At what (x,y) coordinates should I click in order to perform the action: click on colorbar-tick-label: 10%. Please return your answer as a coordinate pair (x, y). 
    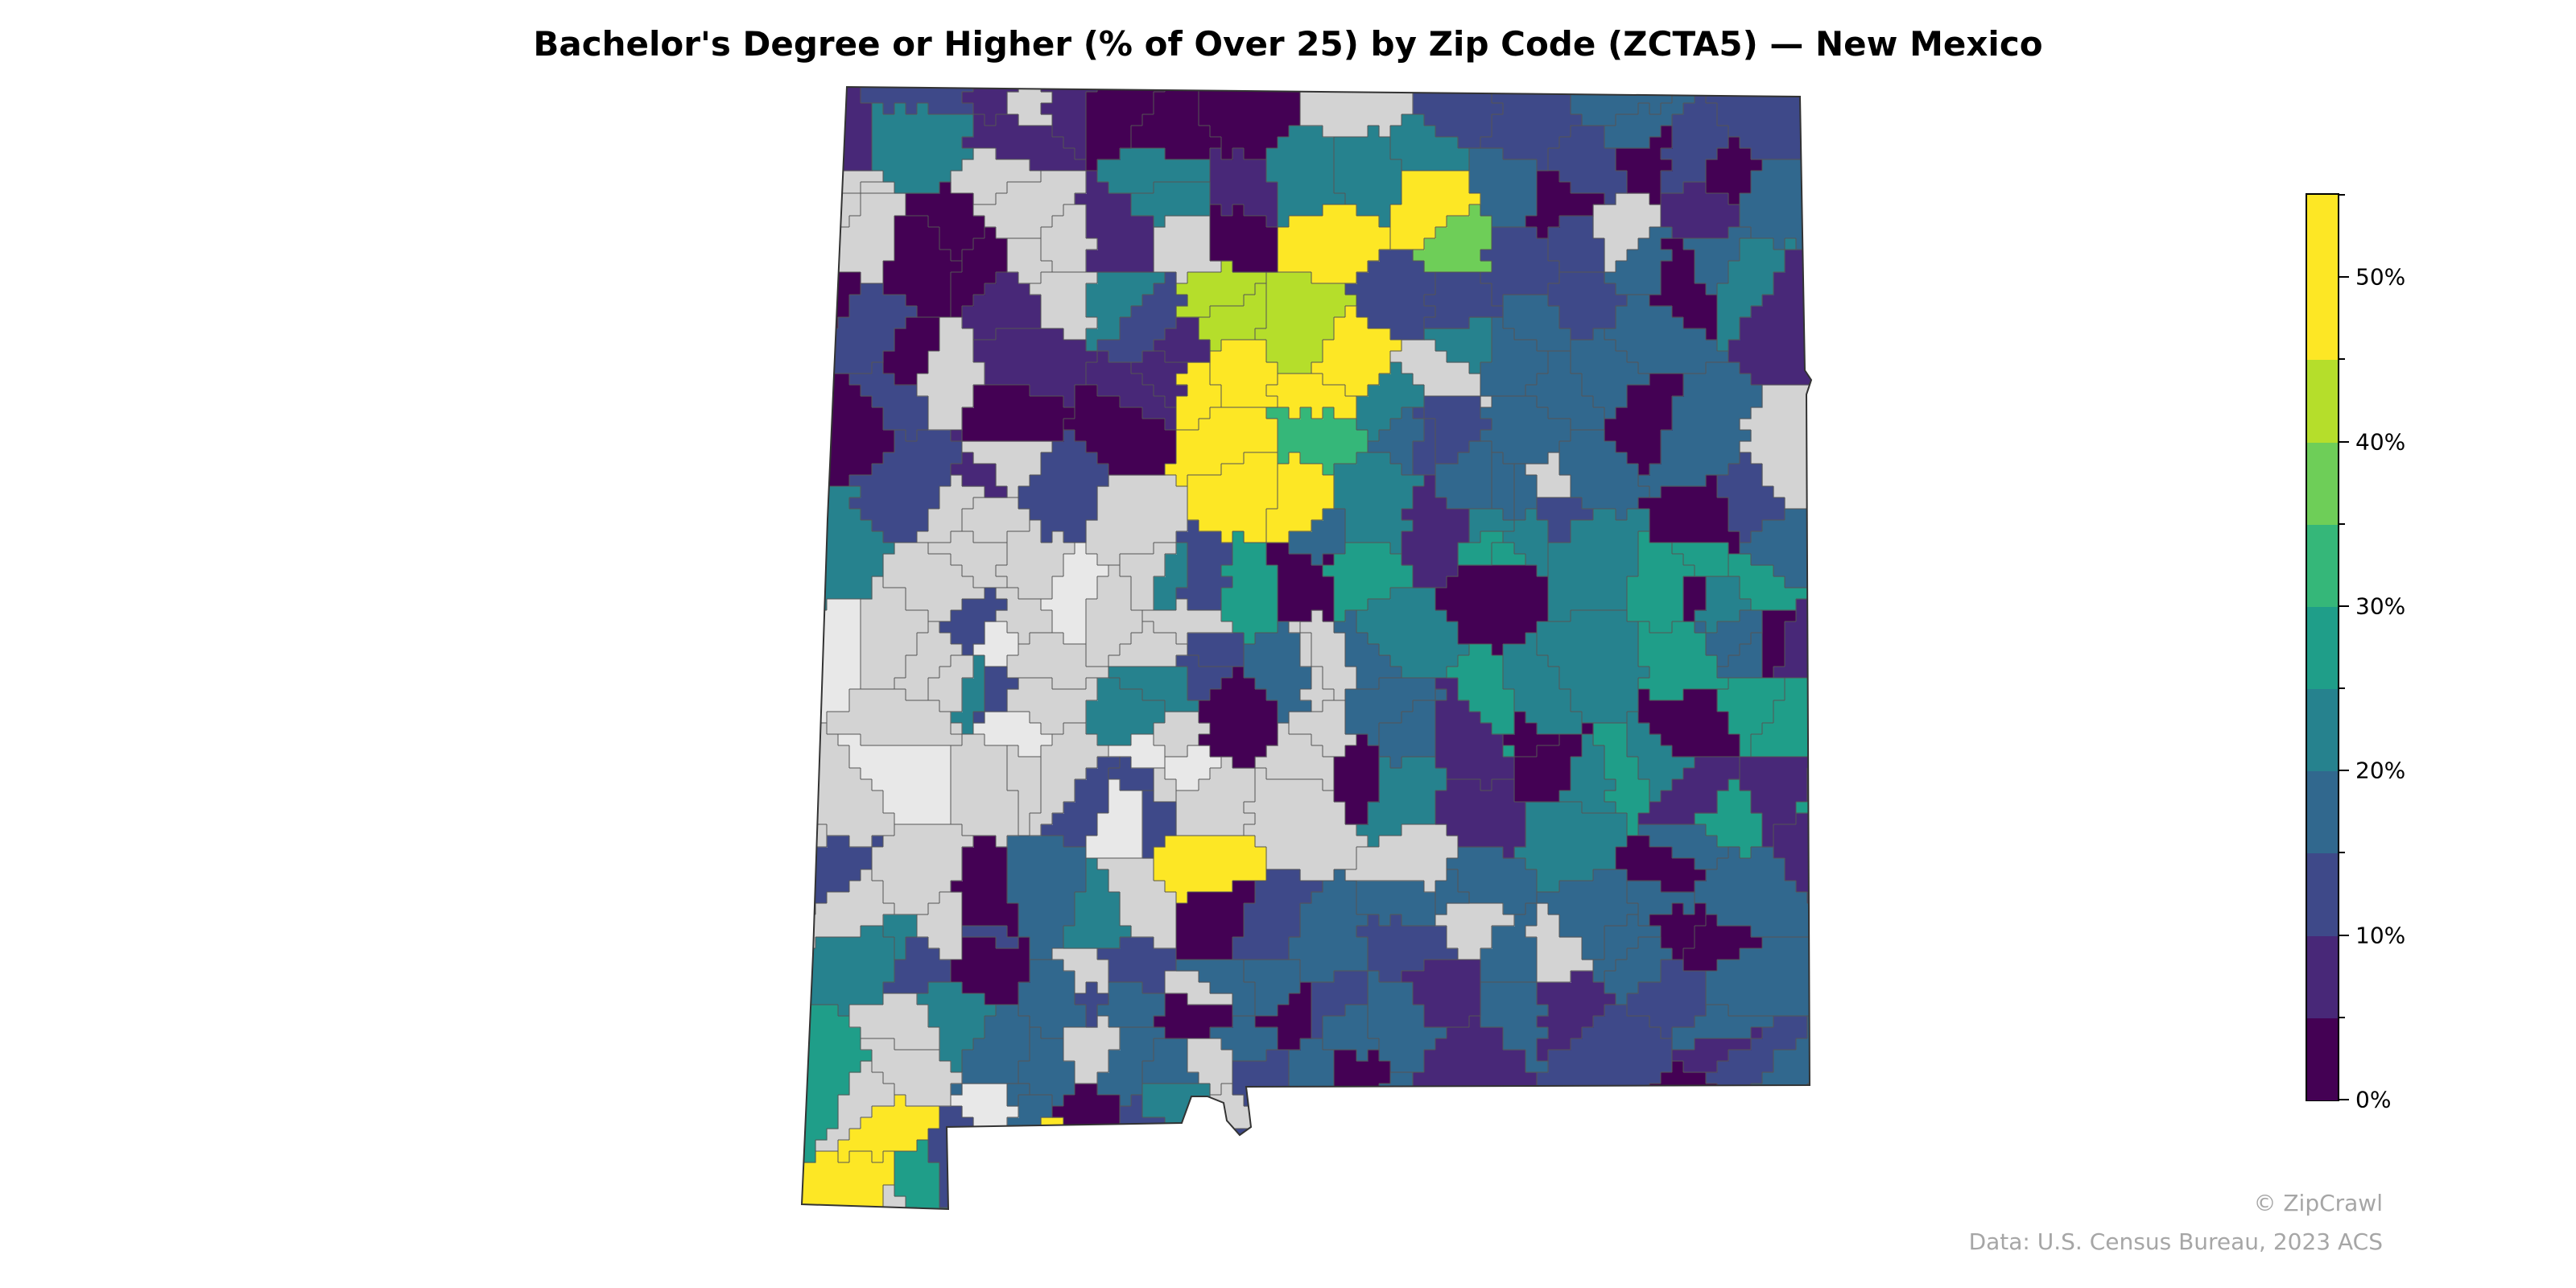
    Looking at the image, I should click on (2380, 935).